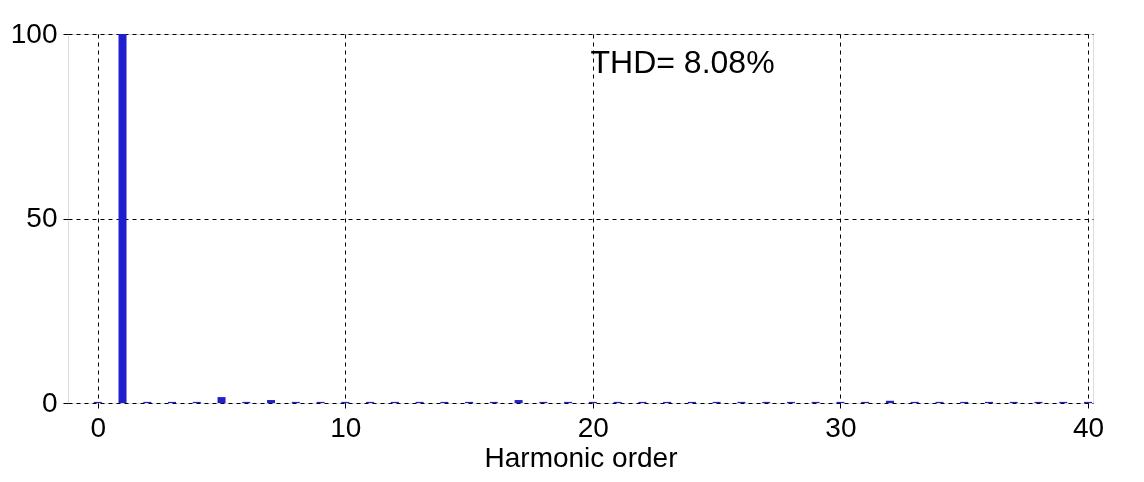  What do you see at coordinates (593, 427) in the screenshot?
I see `x-tick-label: 20` at bounding box center [593, 427].